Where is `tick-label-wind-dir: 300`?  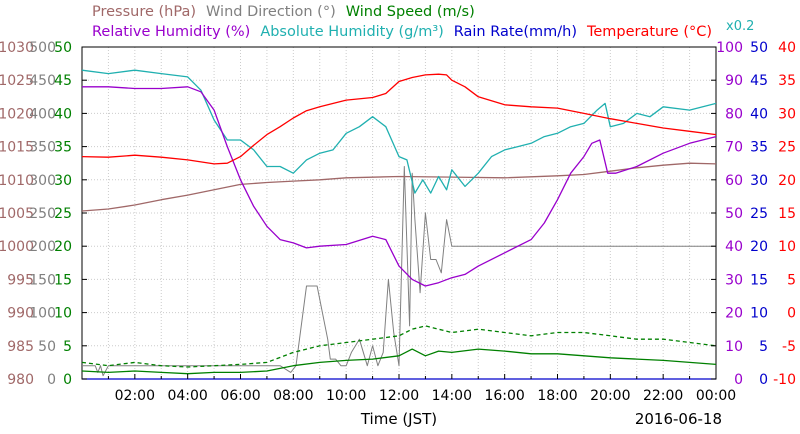 tick-label-wind-dir: 300 is located at coordinates (42, 181).